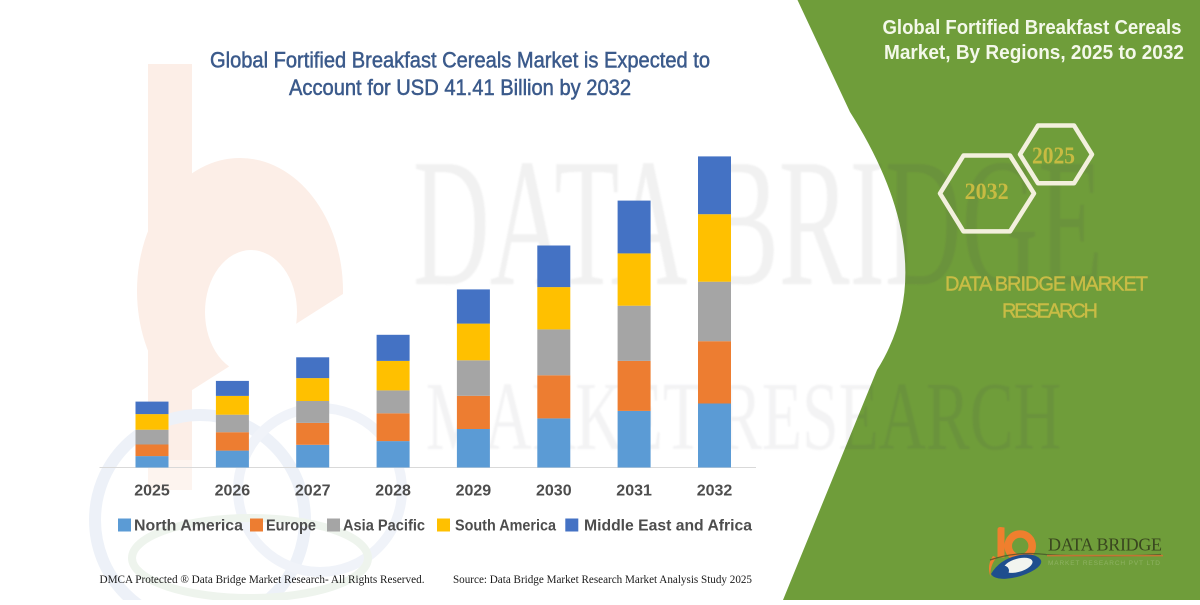  Describe the element at coordinates (291, 526) in the screenshot. I see `svg-text: Europe` at that location.